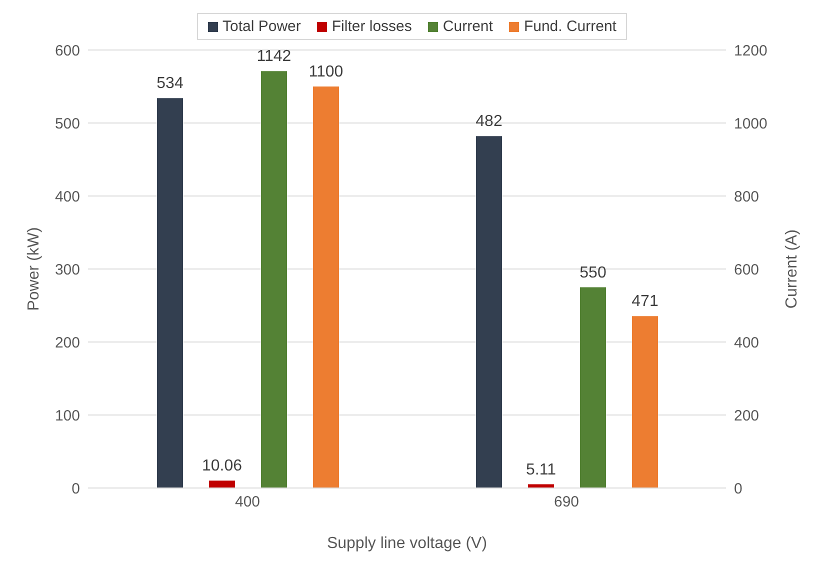  Describe the element at coordinates (67, 123) in the screenshot. I see `y-tick-label: 500` at that location.